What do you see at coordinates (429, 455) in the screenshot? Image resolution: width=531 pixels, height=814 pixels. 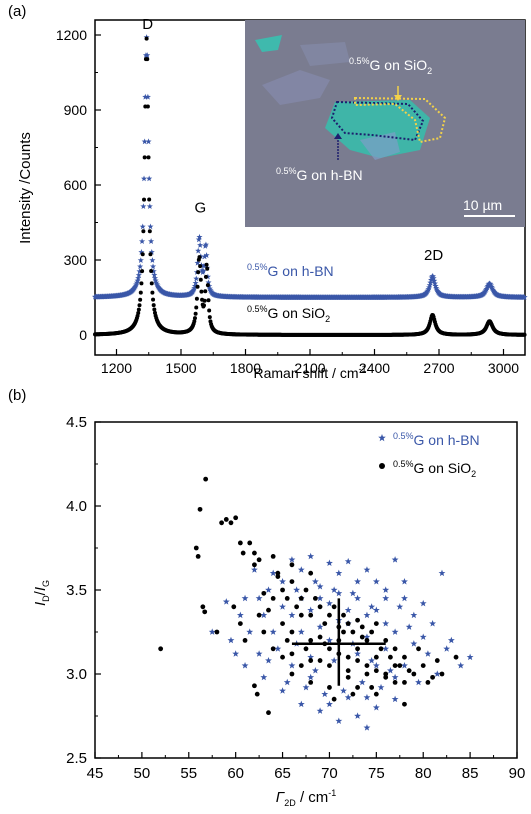 I see `panel-b-legend: 0.5%G on h-BN 0.5%G on SiO2` at bounding box center [429, 455].